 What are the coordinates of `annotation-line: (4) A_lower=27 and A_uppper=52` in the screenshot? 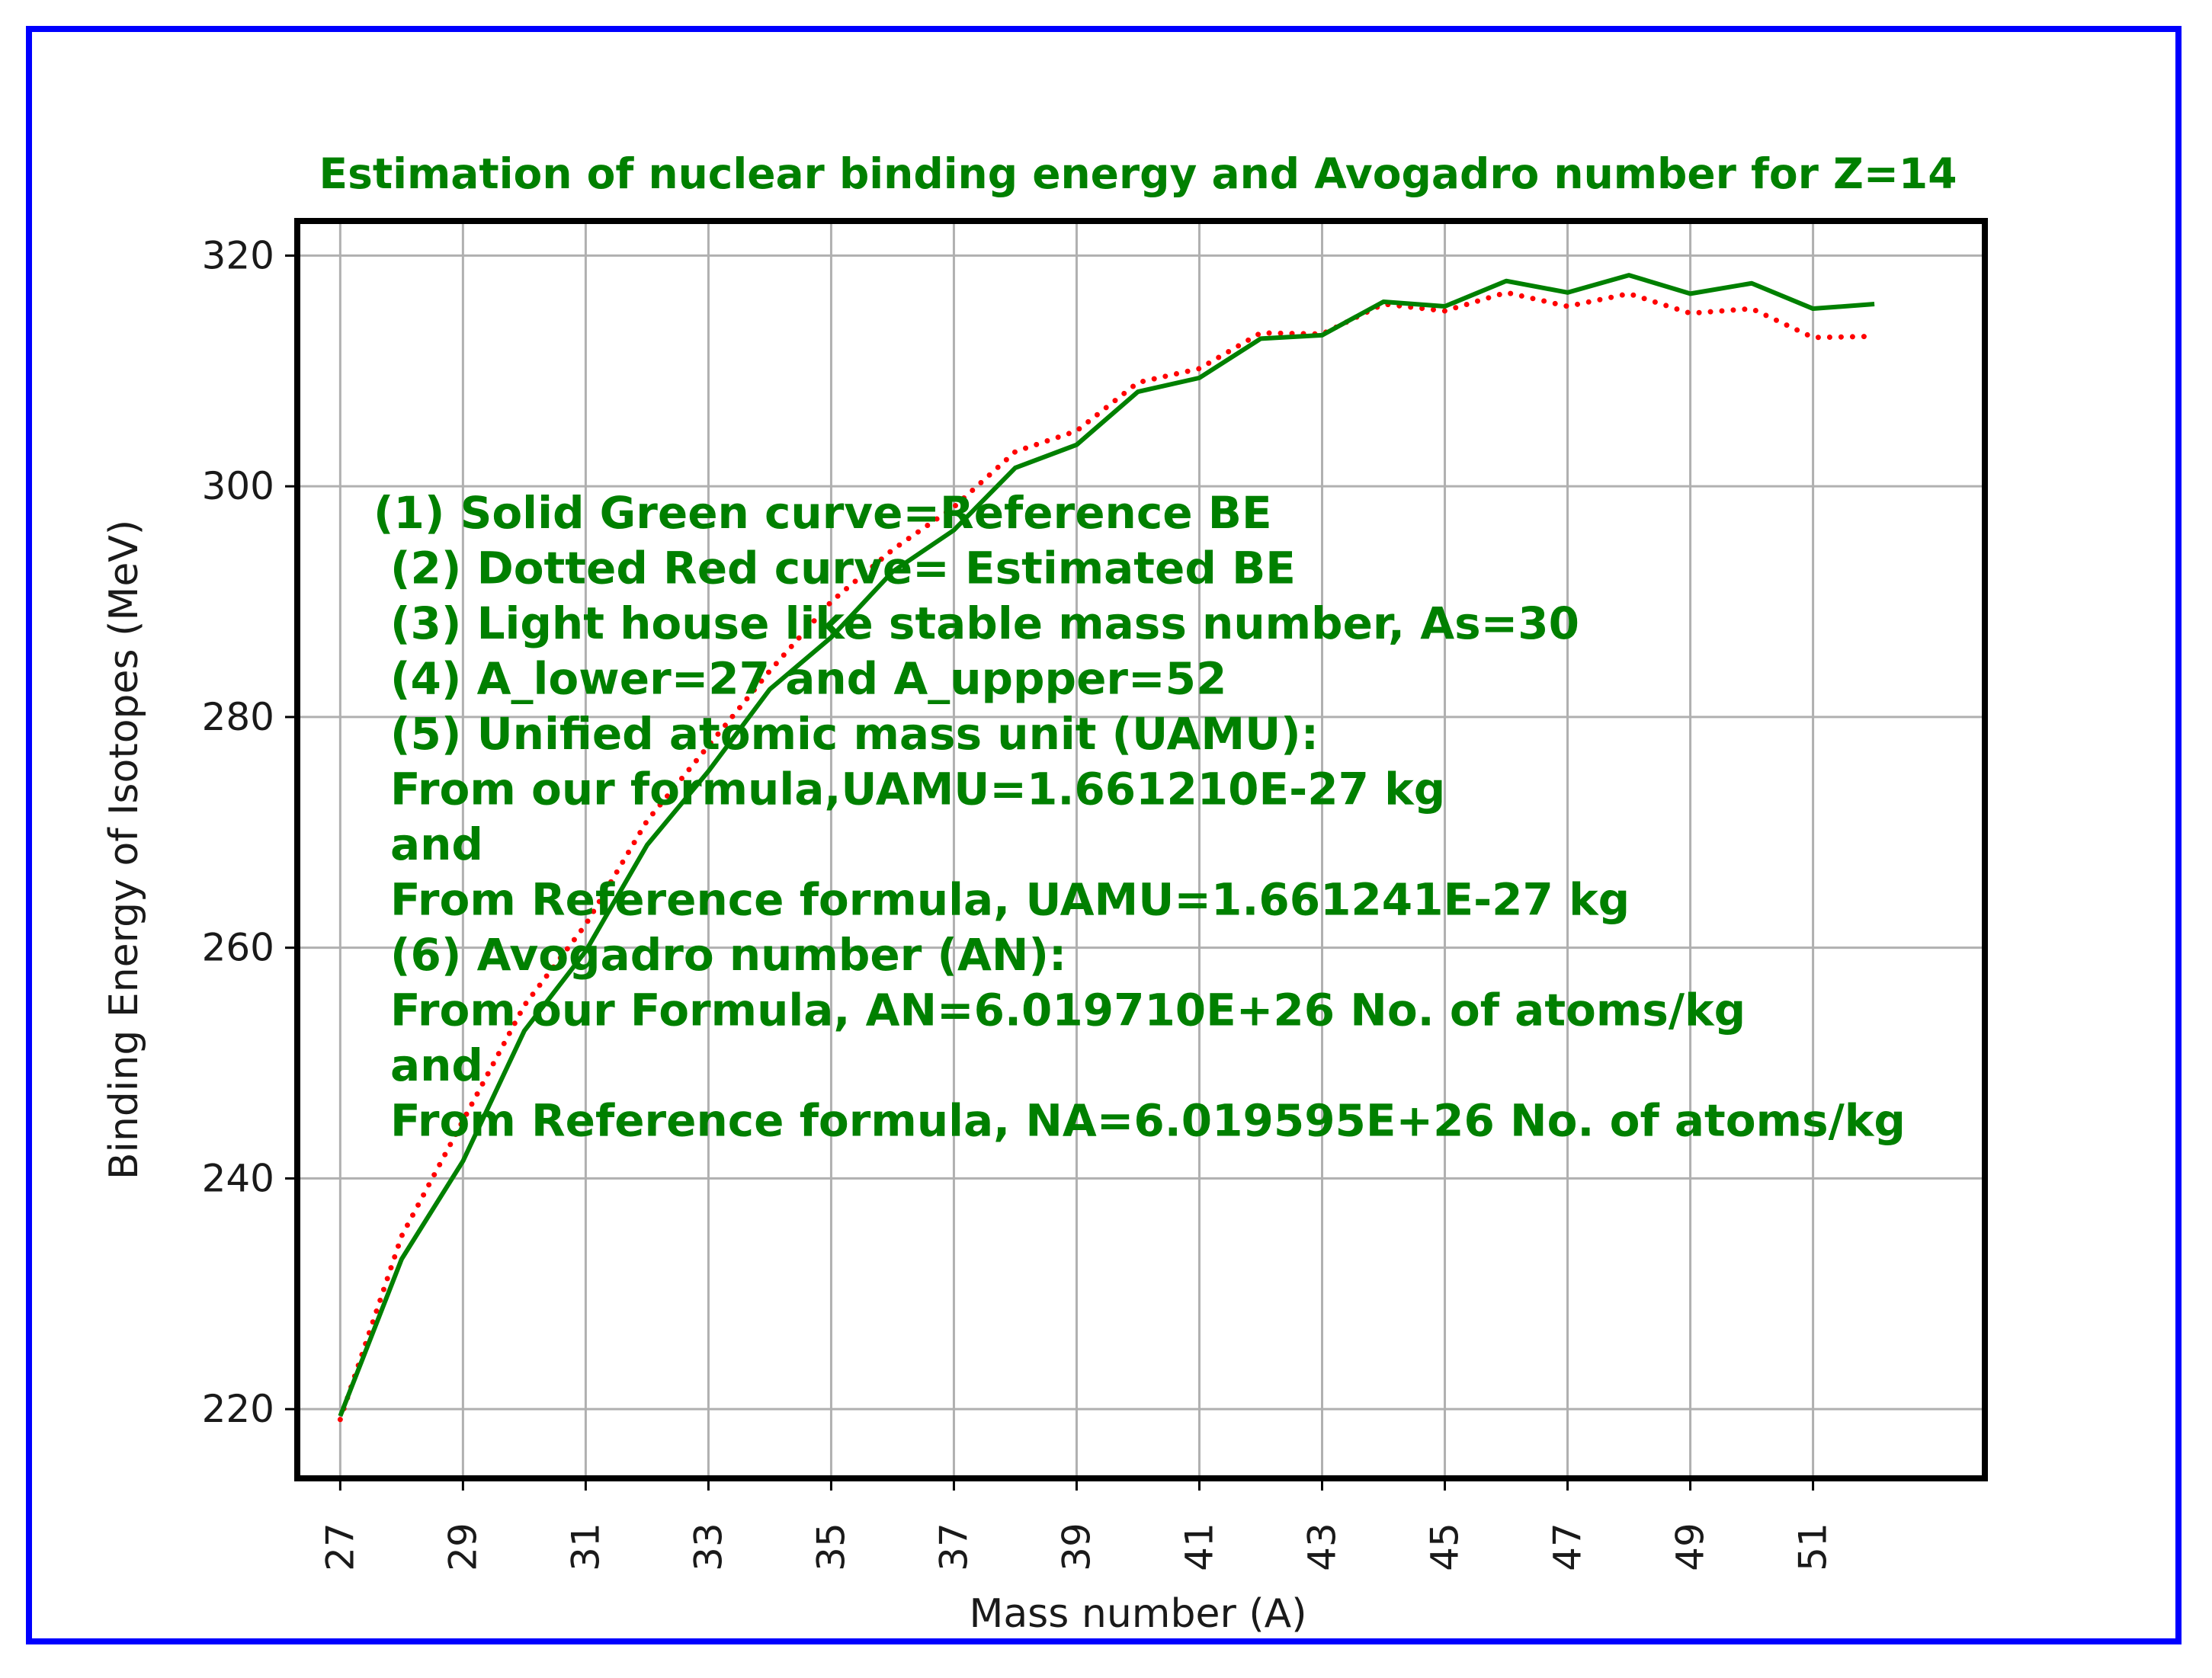 It's located at (808, 679).